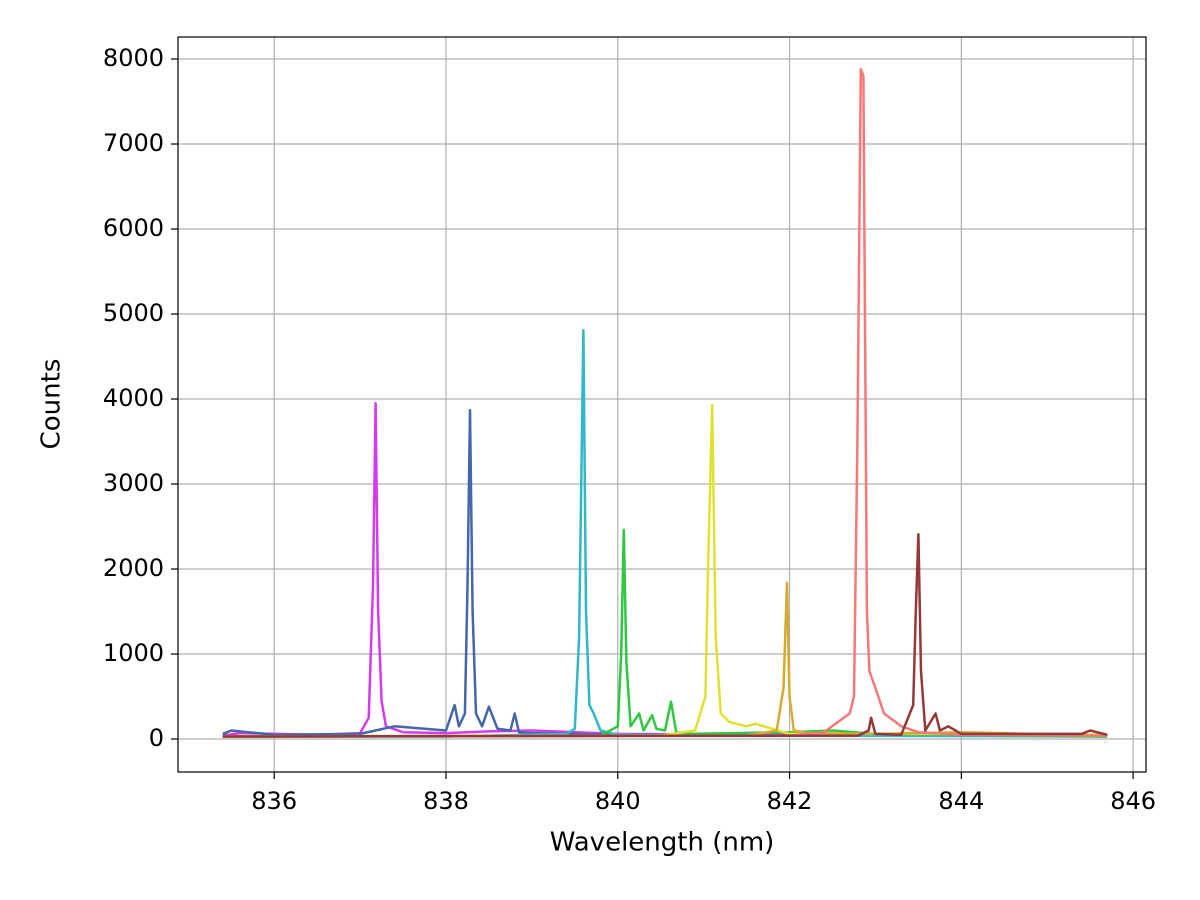  What do you see at coordinates (662, 843) in the screenshot?
I see `x-axis-label: Wavelength (nm)` at bounding box center [662, 843].